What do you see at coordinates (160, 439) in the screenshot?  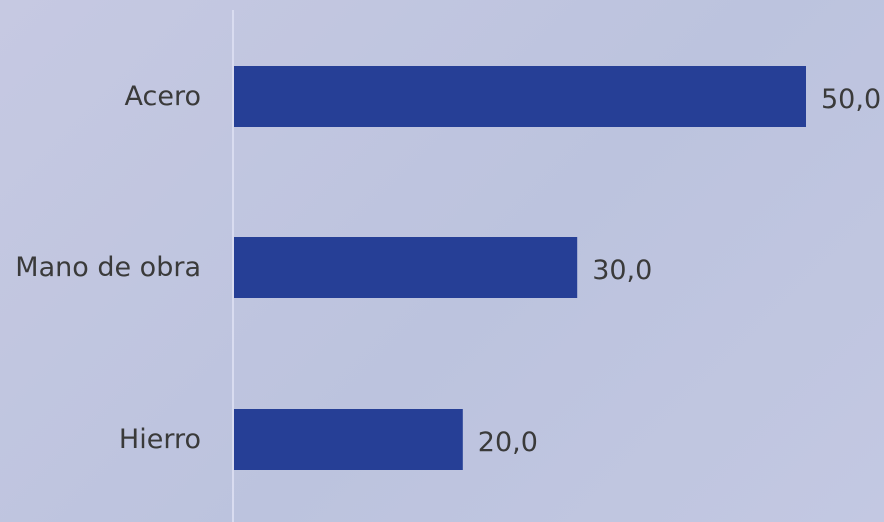 I see `category-label: Hierro` at bounding box center [160, 439].